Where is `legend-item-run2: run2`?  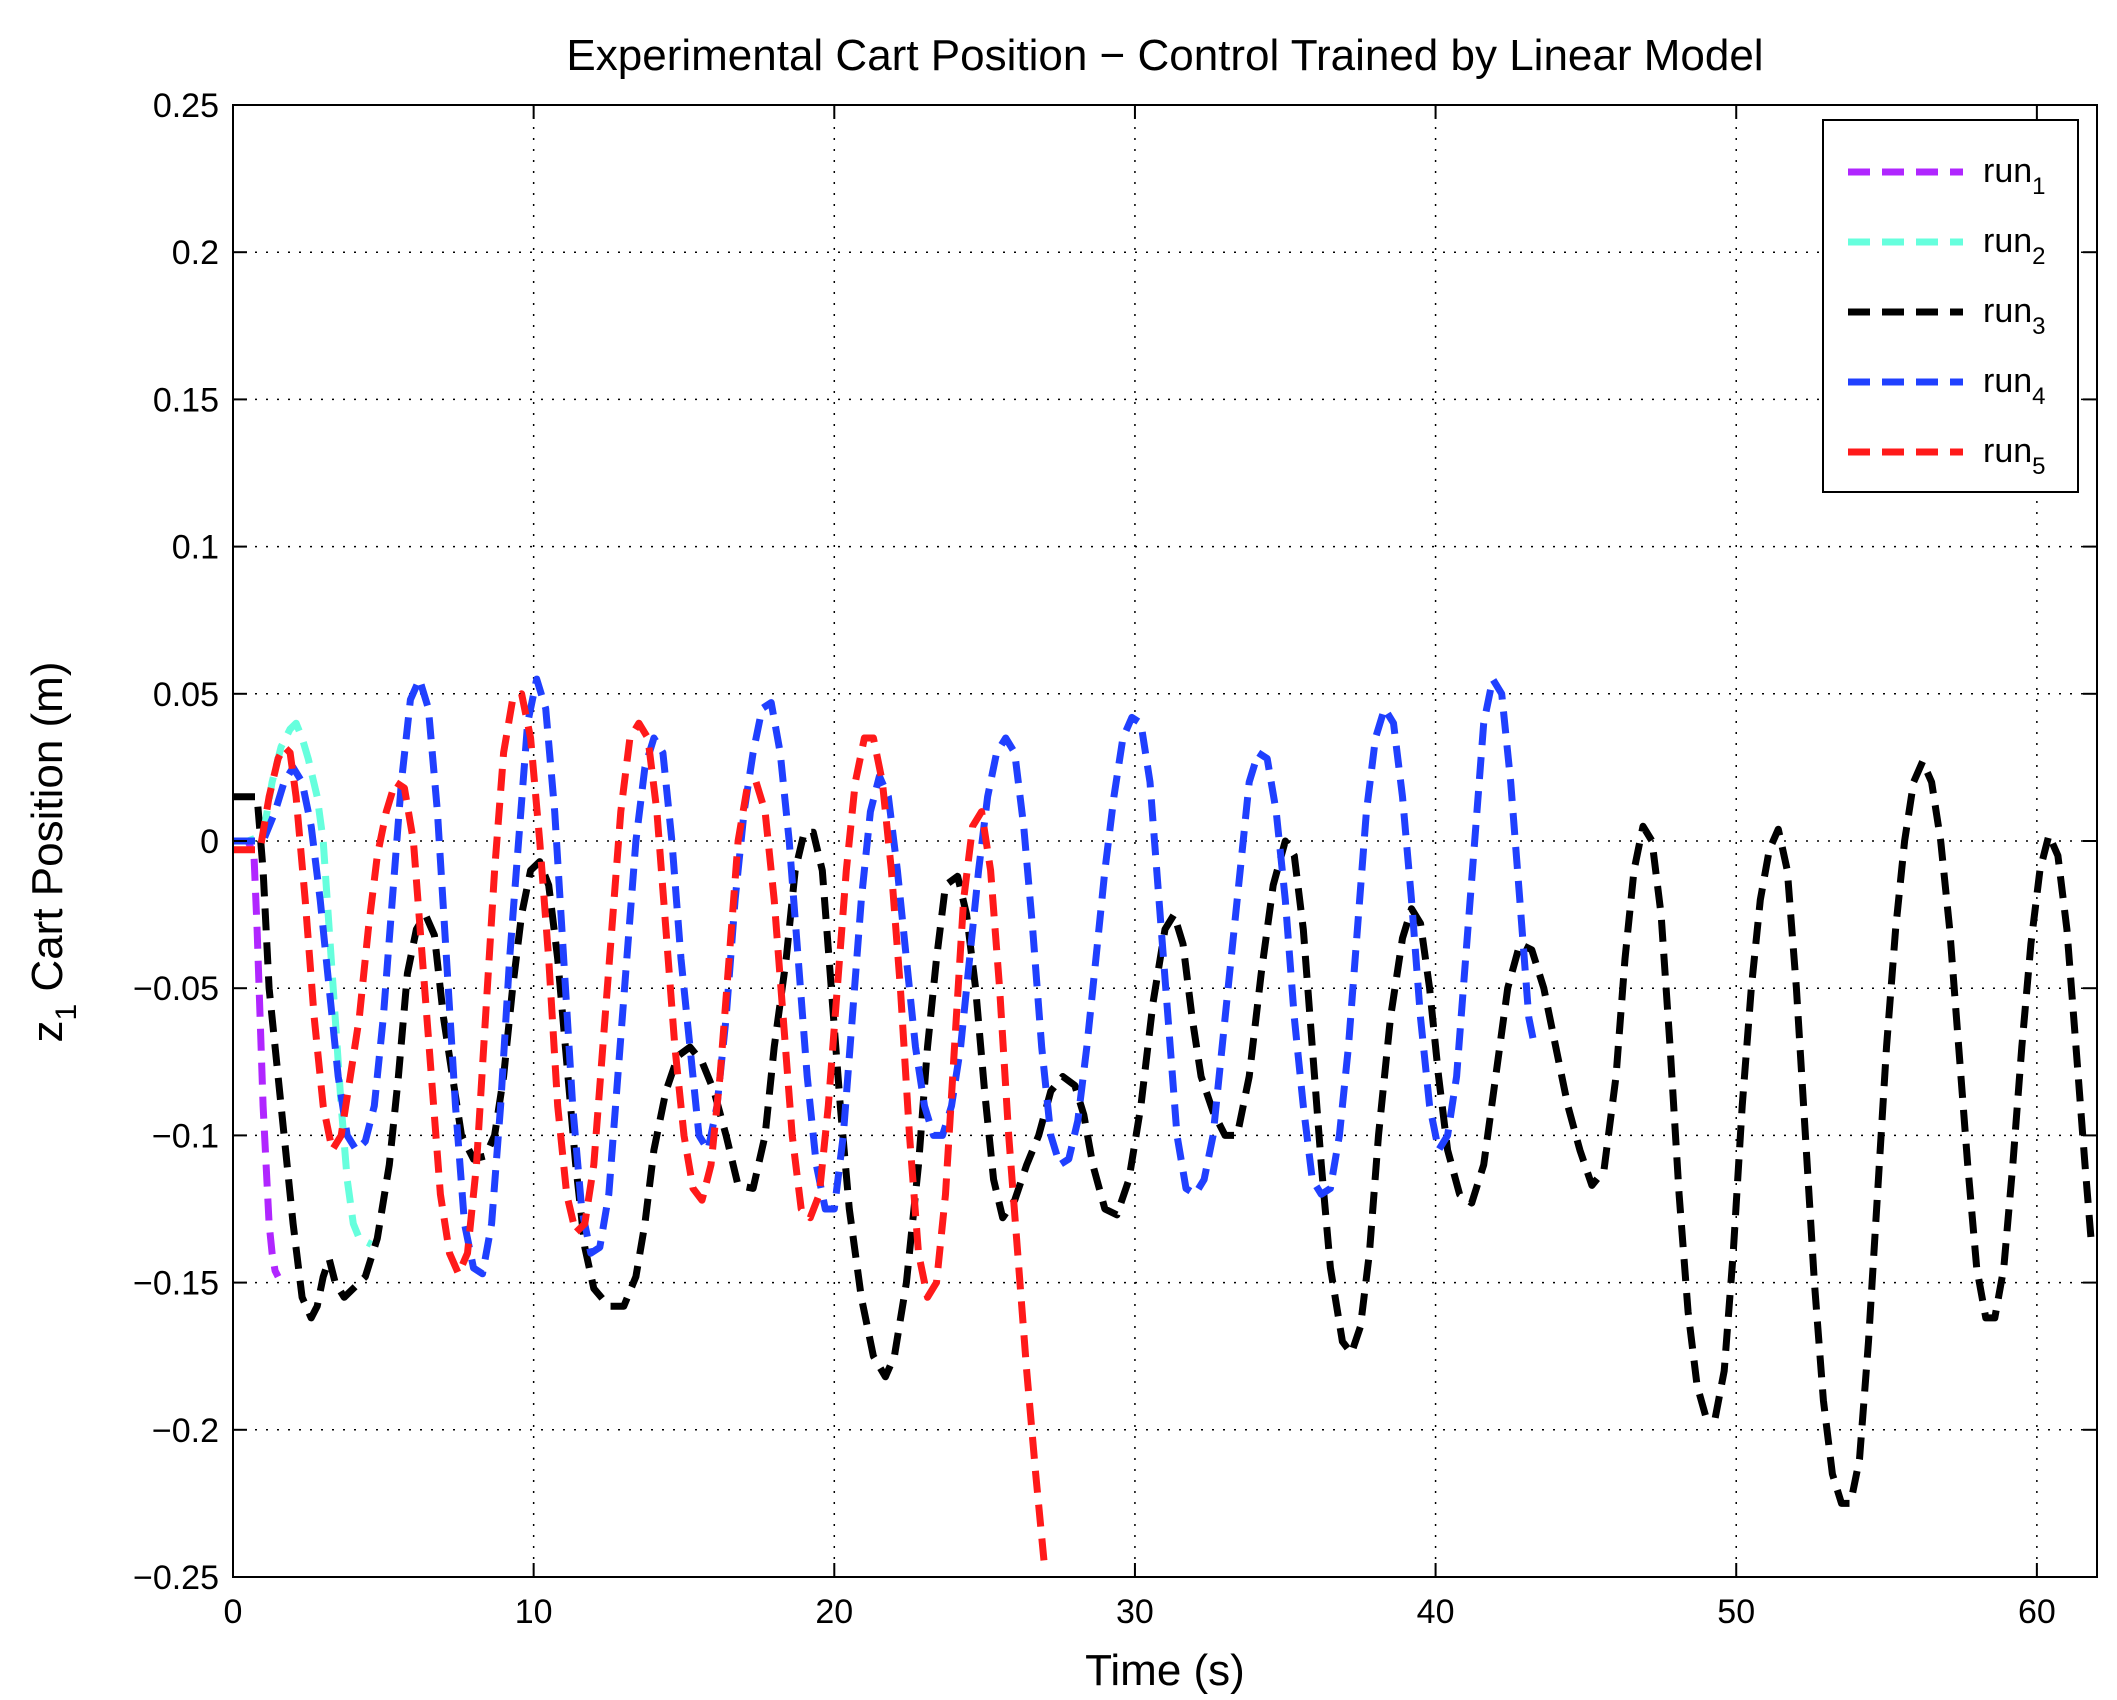 legend-item-run2: run2 is located at coordinates (1947, 246).